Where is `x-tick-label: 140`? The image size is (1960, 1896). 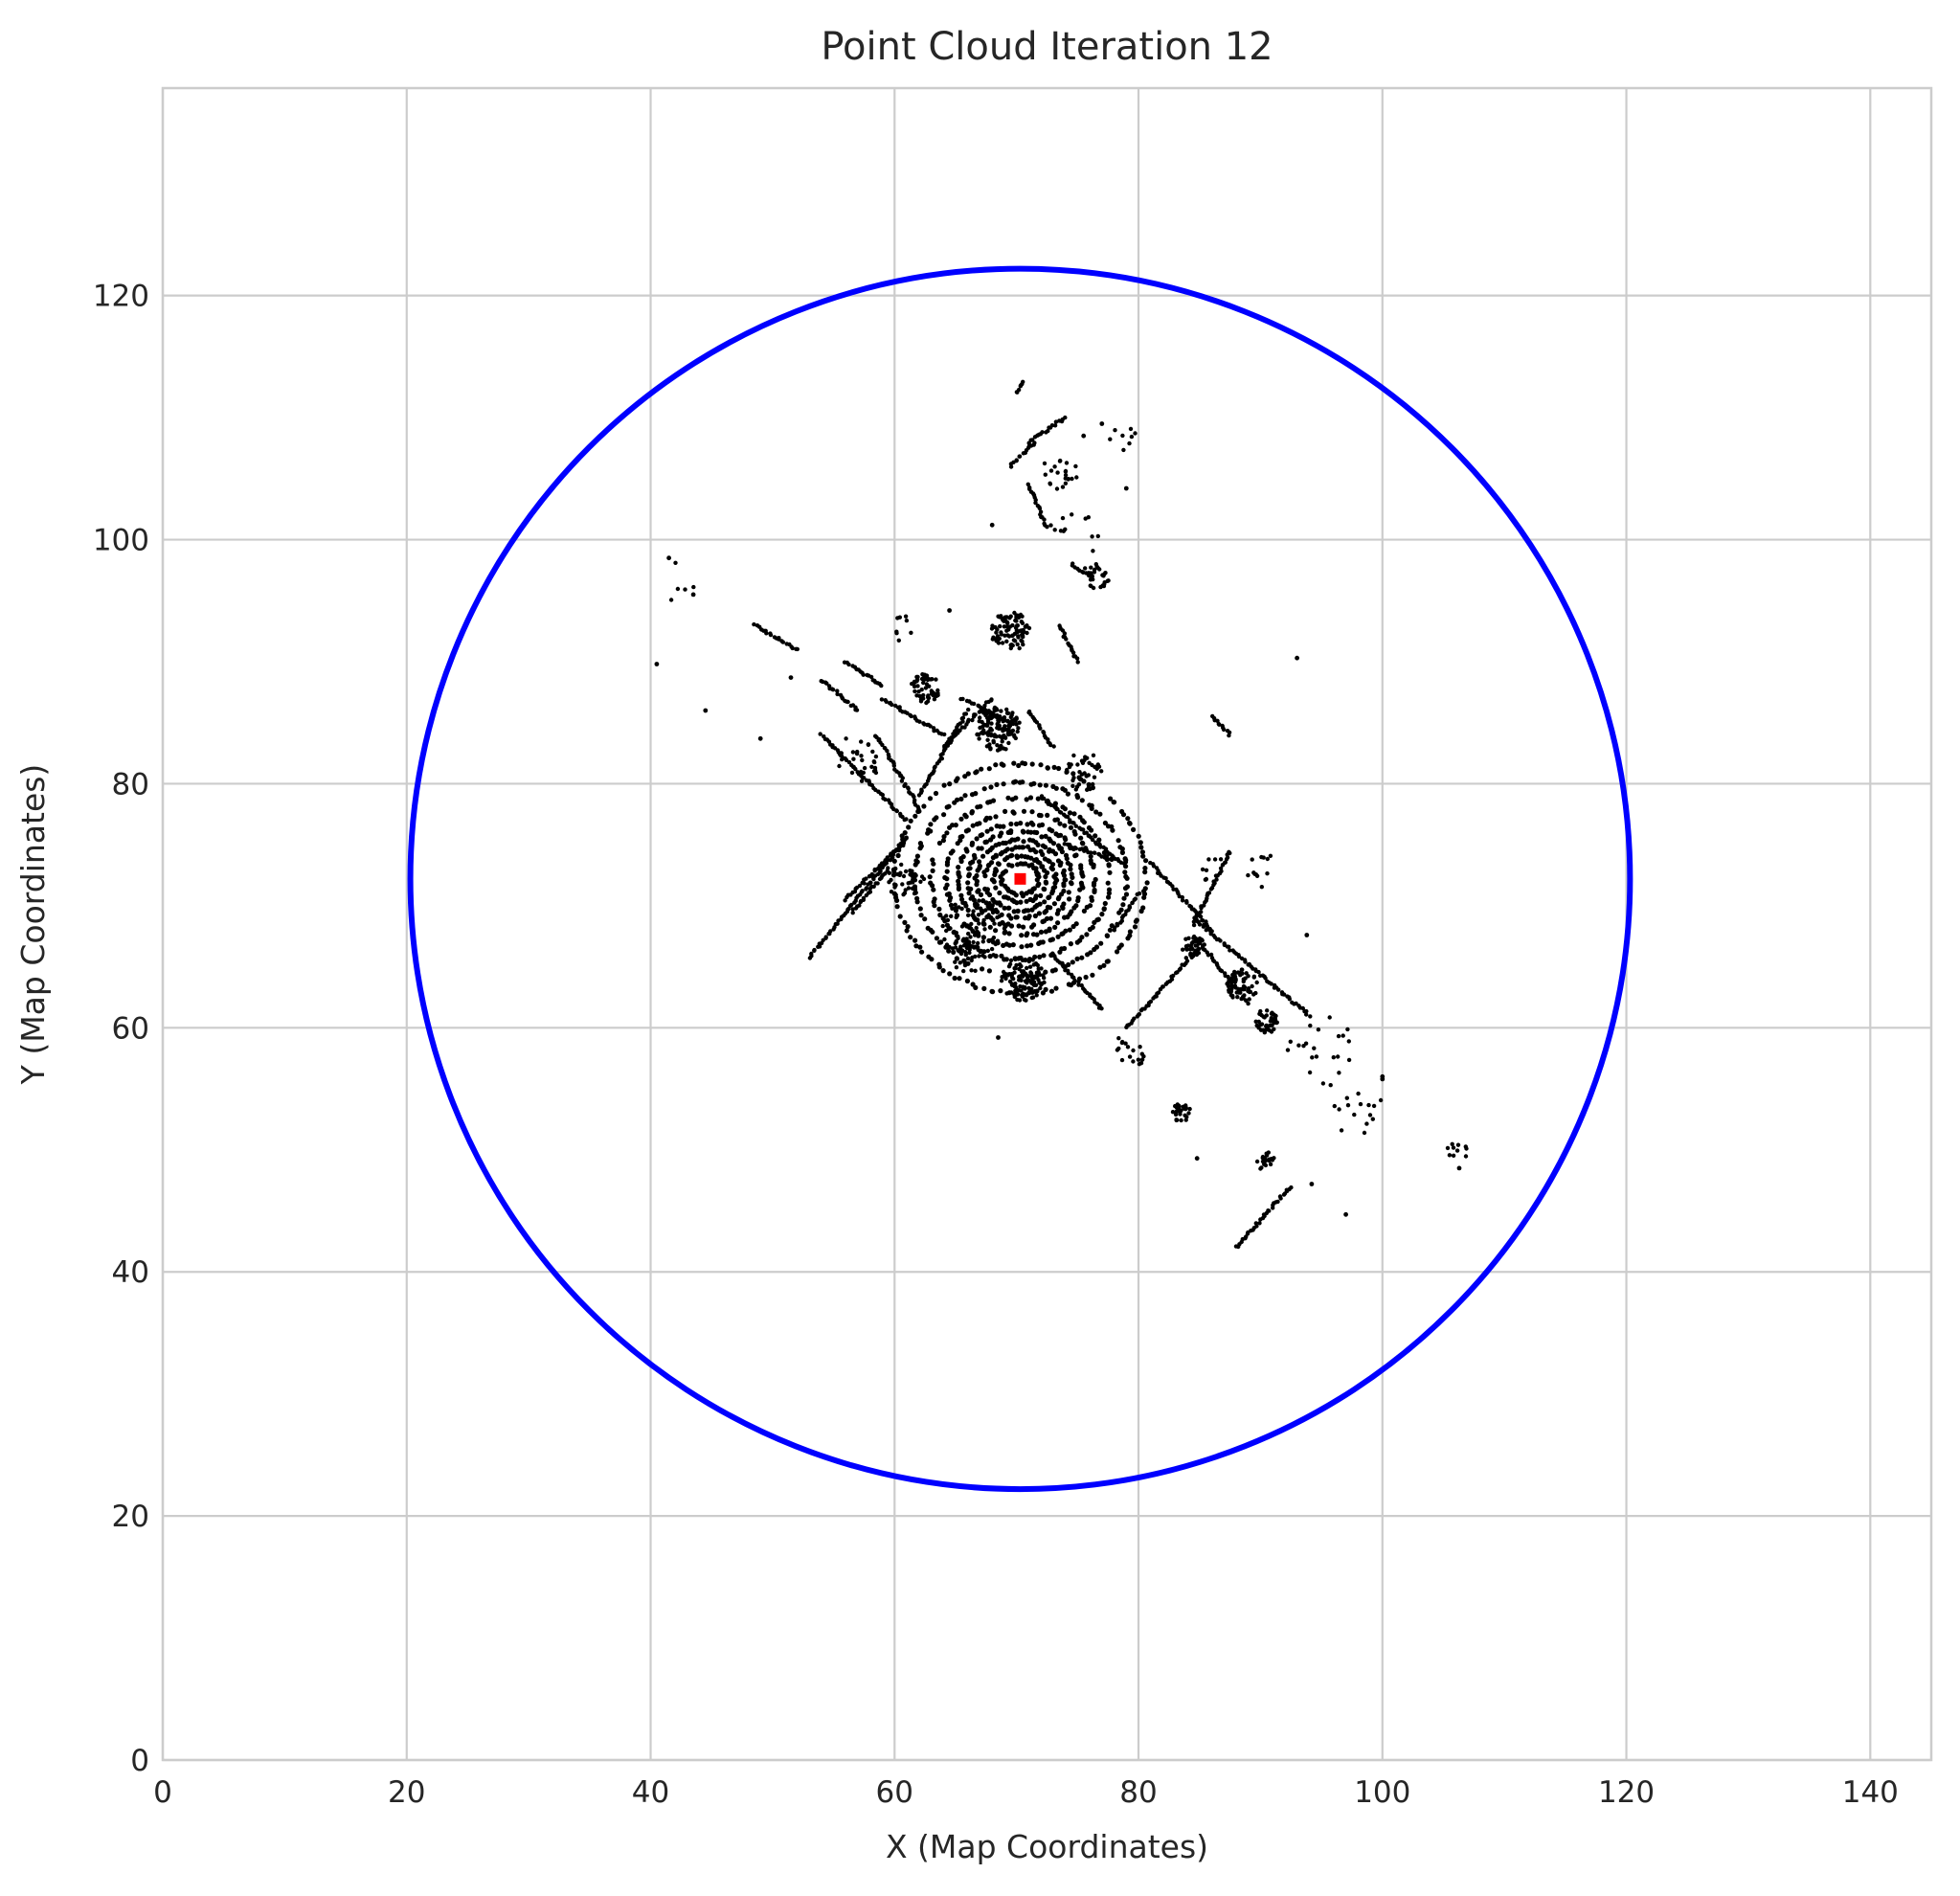 x-tick-label: 140 is located at coordinates (1870, 1792).